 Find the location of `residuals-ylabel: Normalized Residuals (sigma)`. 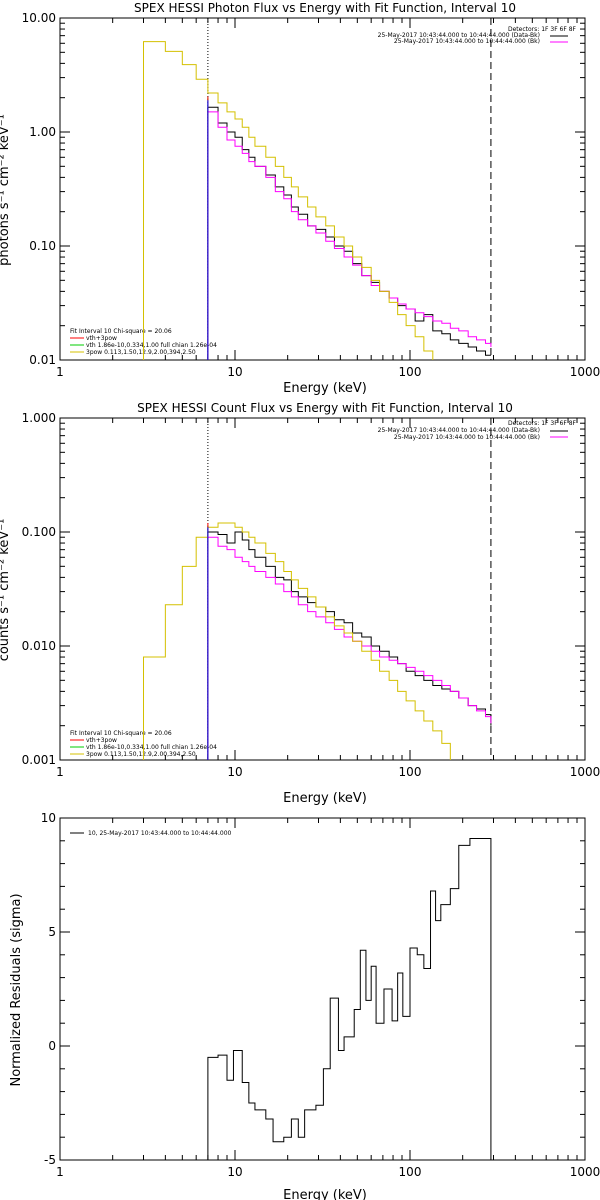

residuals-ylabel: Normalized Residuals (sigma) is located at coordinates (16, 989).